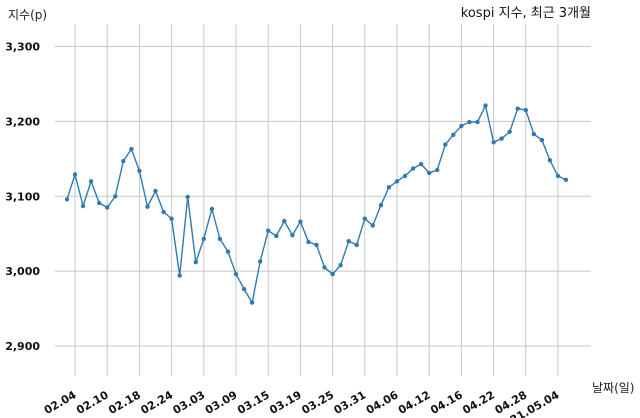 The height and width of the screenshot is (418, 640). I want to click on x-tick-label: 02.04, so click(60, 402).